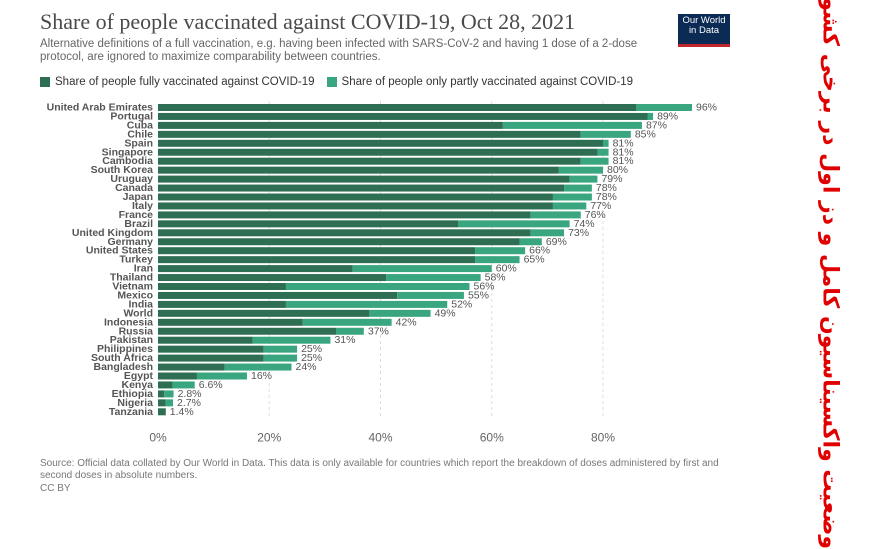 This screenshot has width=893, height=549. Describe the element at coordinates (132, 287) in the screenshot. I see `country-label: Vietnam` at that location.